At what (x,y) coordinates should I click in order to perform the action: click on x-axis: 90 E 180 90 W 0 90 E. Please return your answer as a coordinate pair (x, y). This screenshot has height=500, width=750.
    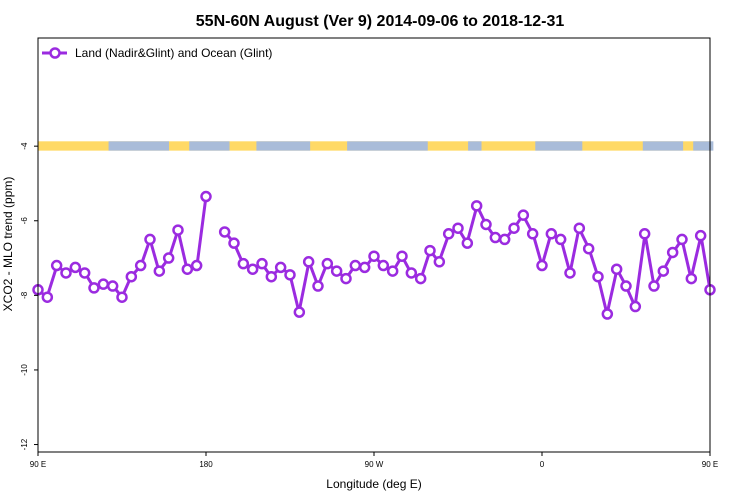
    Looking at the image, I should click on (374, 460).